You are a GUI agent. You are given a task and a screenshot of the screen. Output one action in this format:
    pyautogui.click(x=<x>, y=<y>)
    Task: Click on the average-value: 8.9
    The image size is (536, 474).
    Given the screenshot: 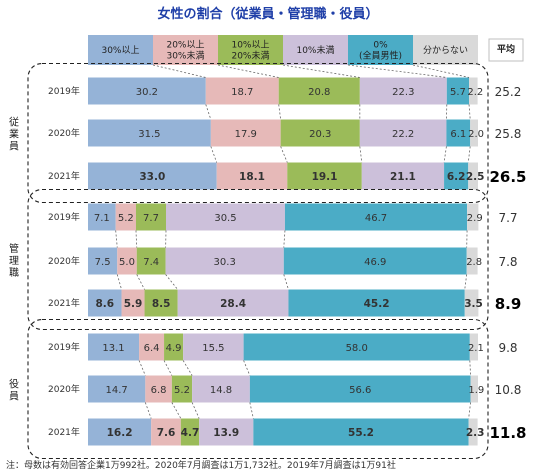 What is the action you would take?
    pyautogui.click(x=508, y=304)
    